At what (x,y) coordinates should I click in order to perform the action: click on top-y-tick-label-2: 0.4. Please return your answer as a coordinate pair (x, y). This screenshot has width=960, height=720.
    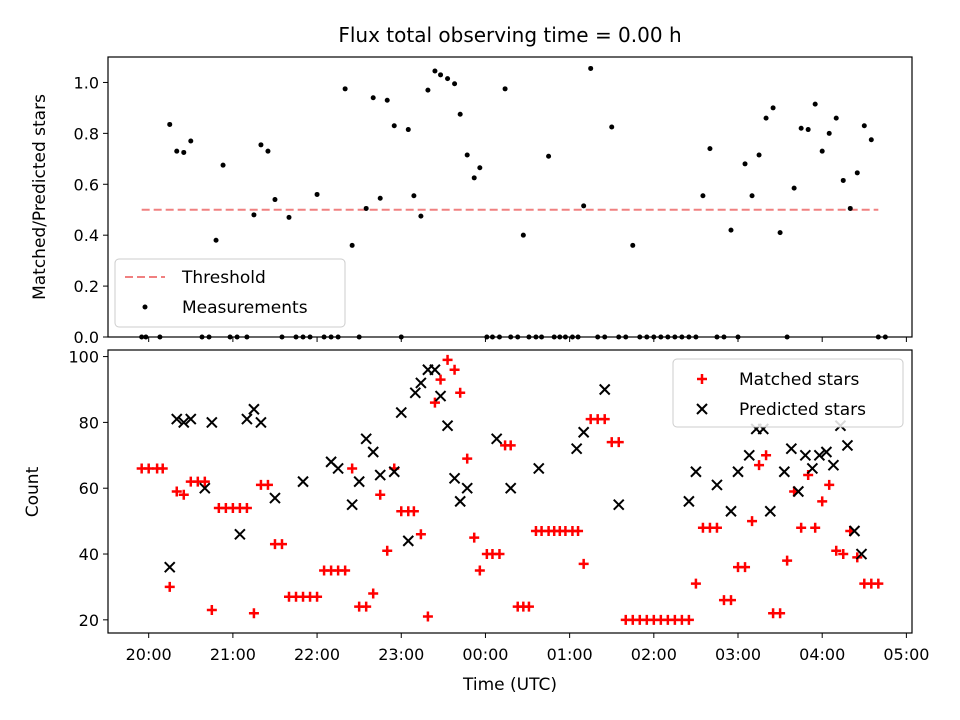
    Looking at the image, I should click on (86, 235).